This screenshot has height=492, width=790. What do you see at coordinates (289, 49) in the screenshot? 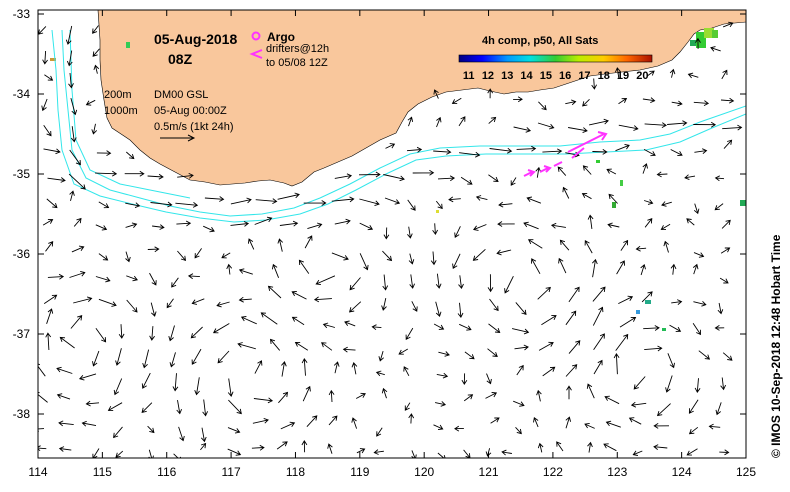
I see `argo-legend: Argo drifters@12h to 05/08 12Z` at bounding box center [289, 49].